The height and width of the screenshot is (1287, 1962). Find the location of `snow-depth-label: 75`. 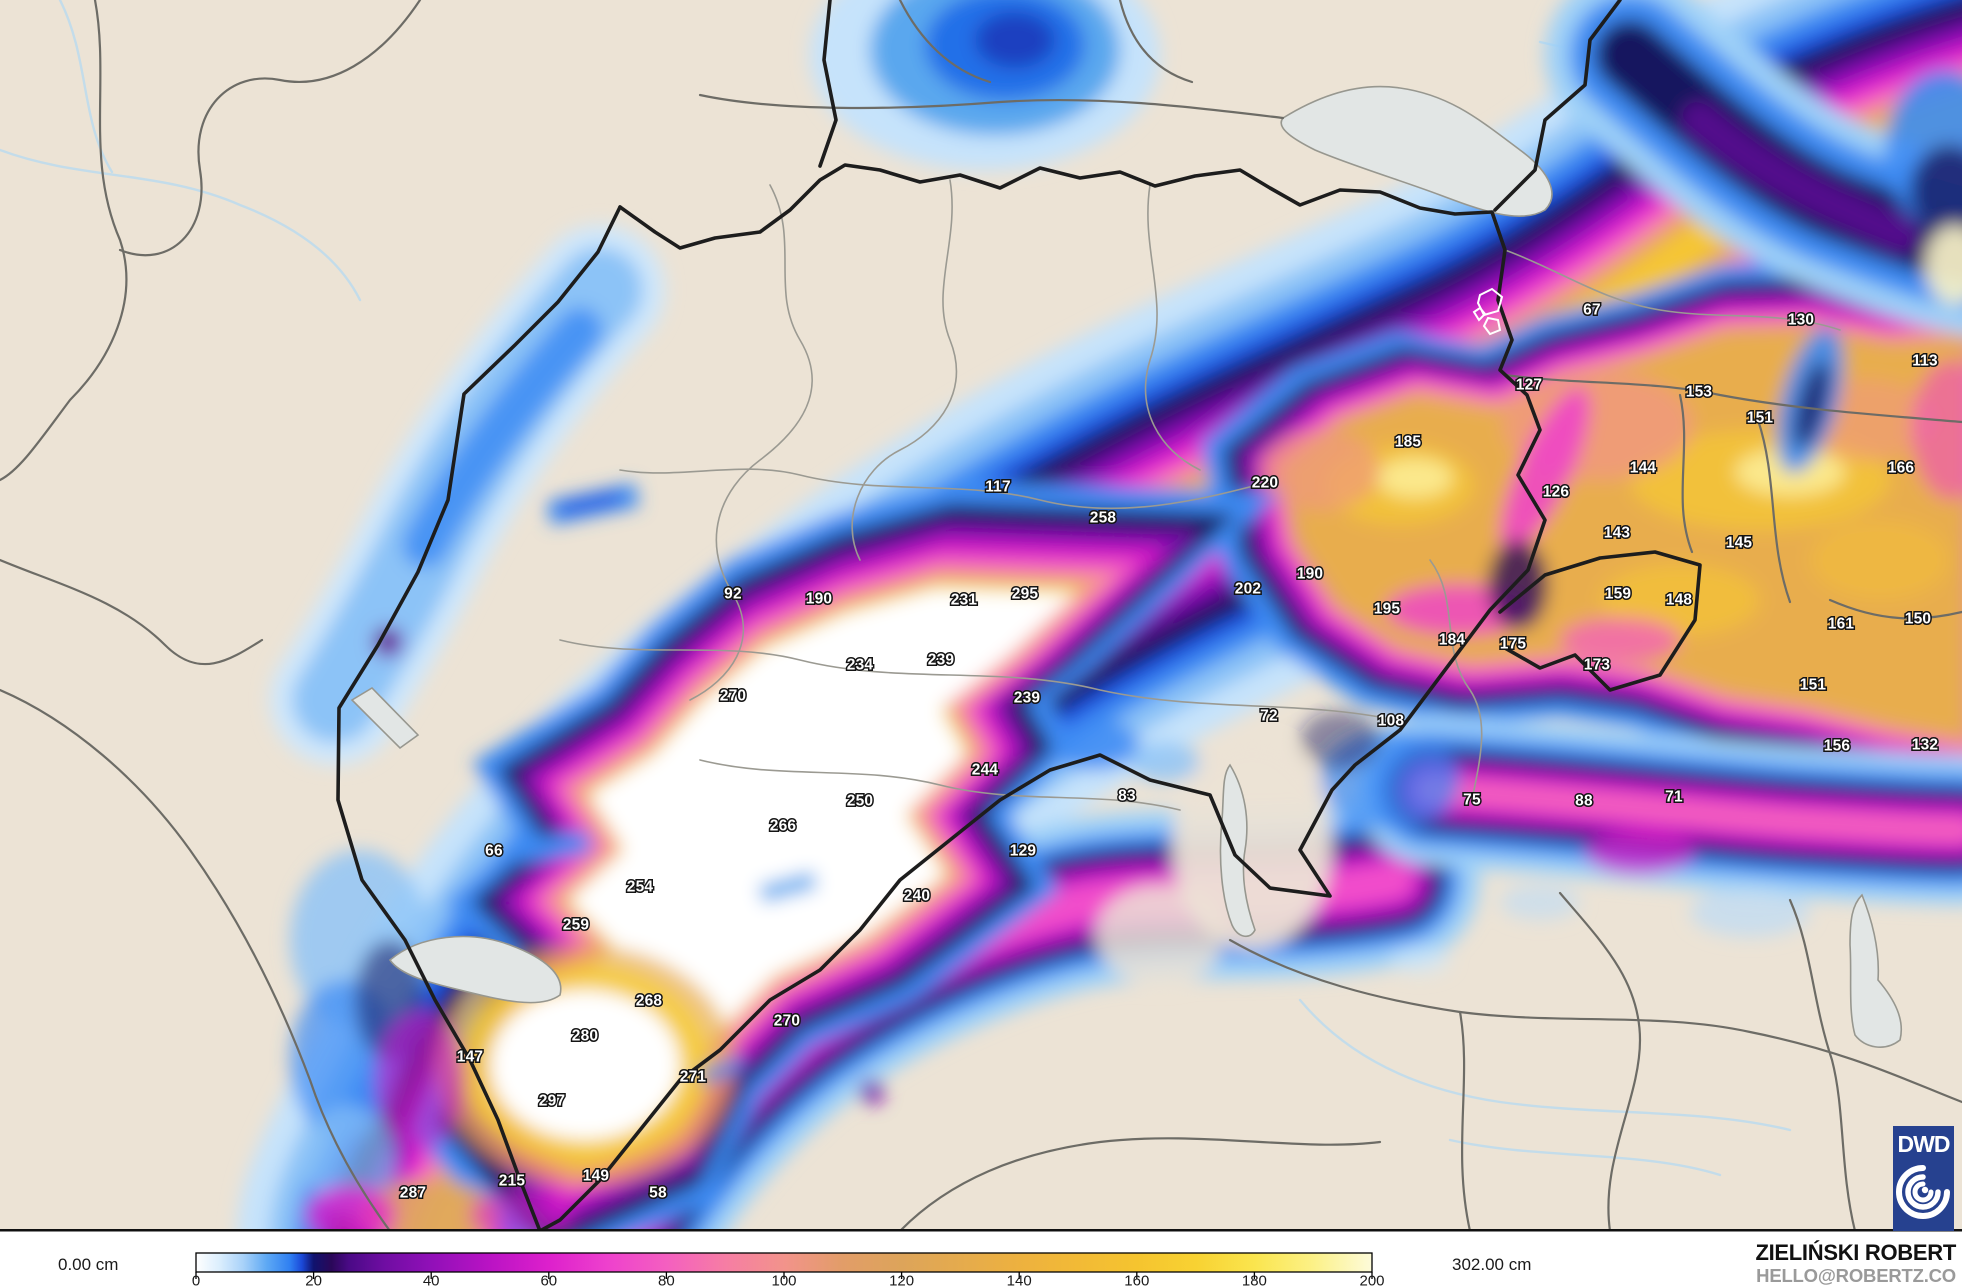

snow-depth-label: 75 is located at coordinates (1472, 800).